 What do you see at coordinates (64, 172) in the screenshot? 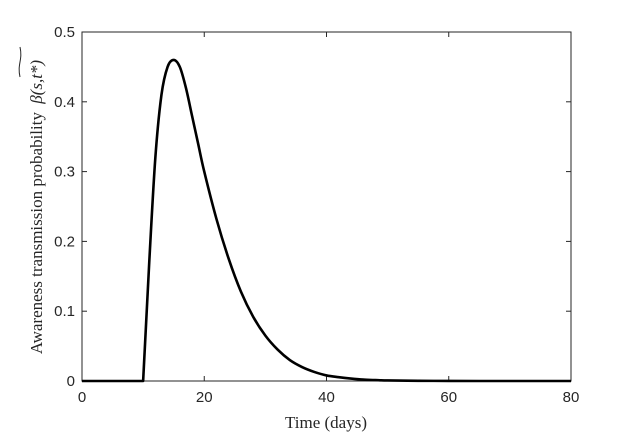
I see `y-tick-label: 0.3` at bounding box center [64, 172].